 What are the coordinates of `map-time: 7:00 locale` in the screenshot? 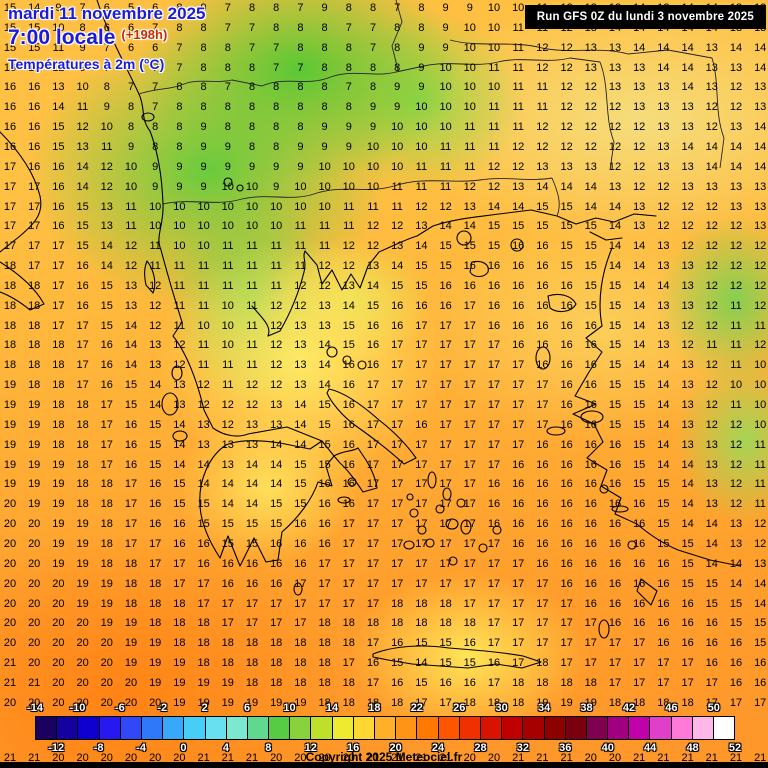 It's located at (62, 37).